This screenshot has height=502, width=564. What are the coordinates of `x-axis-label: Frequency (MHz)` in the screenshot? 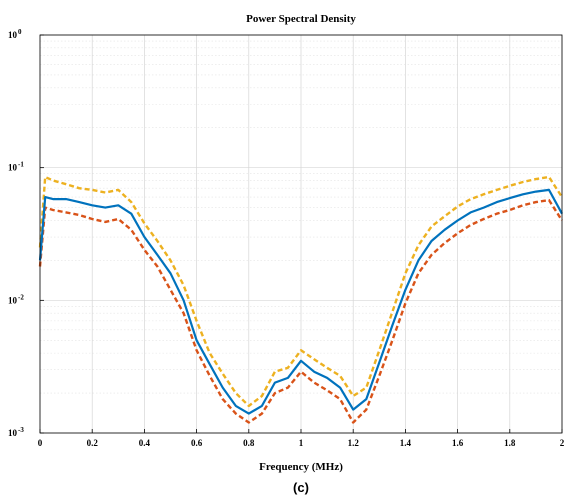 It's located at (301, 467).